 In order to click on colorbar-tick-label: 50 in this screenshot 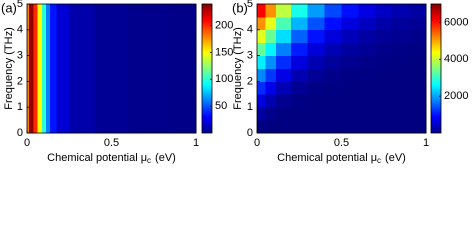, I will do `click(221, 106)`.